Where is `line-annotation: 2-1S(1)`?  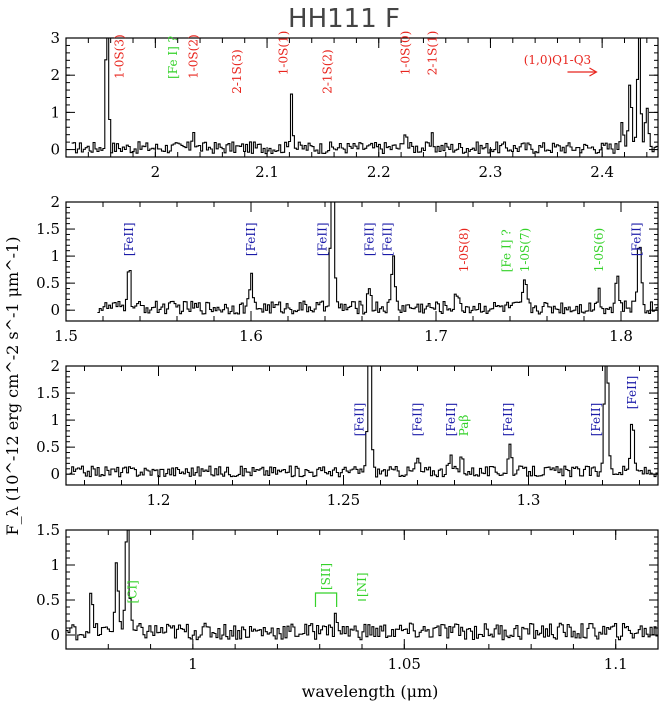
line-annotation: 2-1S(1) is located at coordinates (432, 53).